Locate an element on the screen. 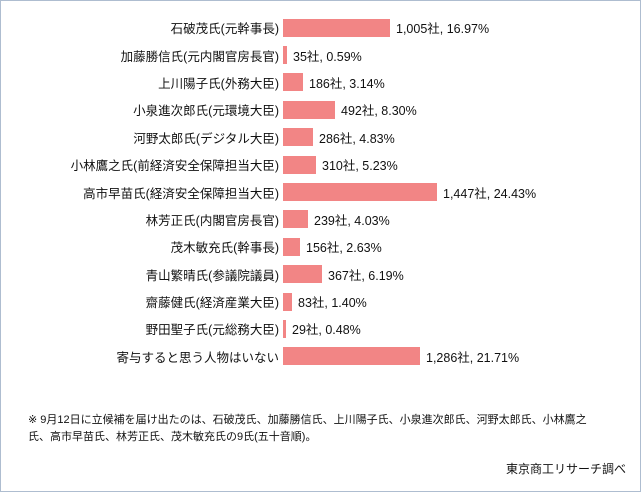 The image size is (641, 492). bar-row: 加藤勝信氏(元内閣官房長官) 35社, 0.59% is located at coordinates (320, 54).